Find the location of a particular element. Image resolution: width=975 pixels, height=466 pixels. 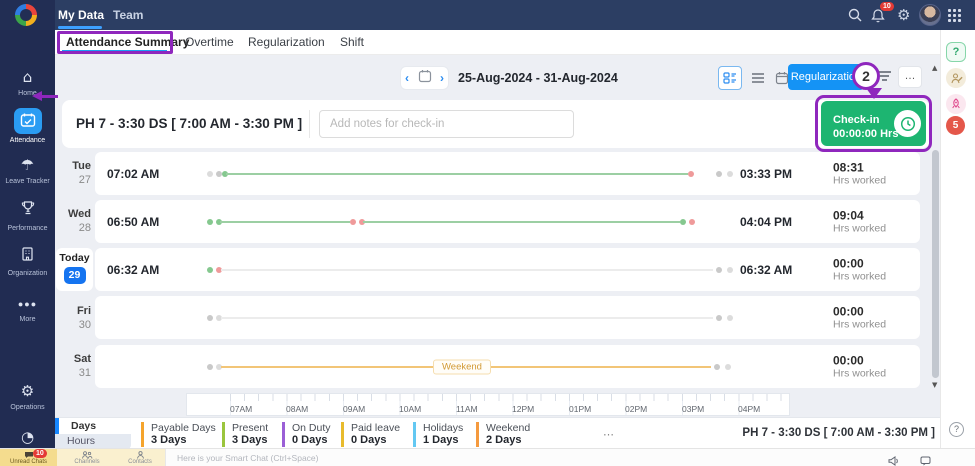

summary-more-button: ⋯ is located at coordinates (608, 435).